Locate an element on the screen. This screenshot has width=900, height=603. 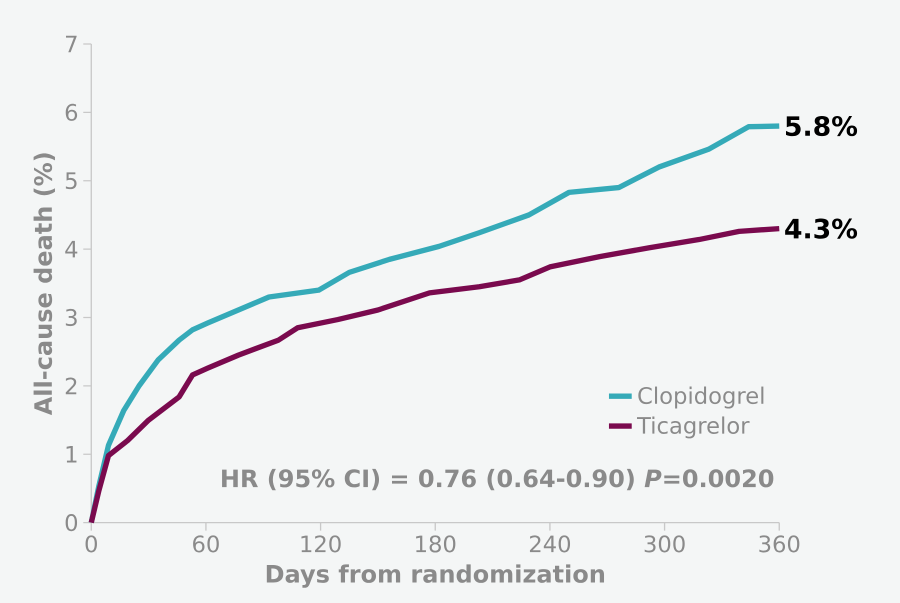
annotation: 5.8% is located at coordinates (822, 126).